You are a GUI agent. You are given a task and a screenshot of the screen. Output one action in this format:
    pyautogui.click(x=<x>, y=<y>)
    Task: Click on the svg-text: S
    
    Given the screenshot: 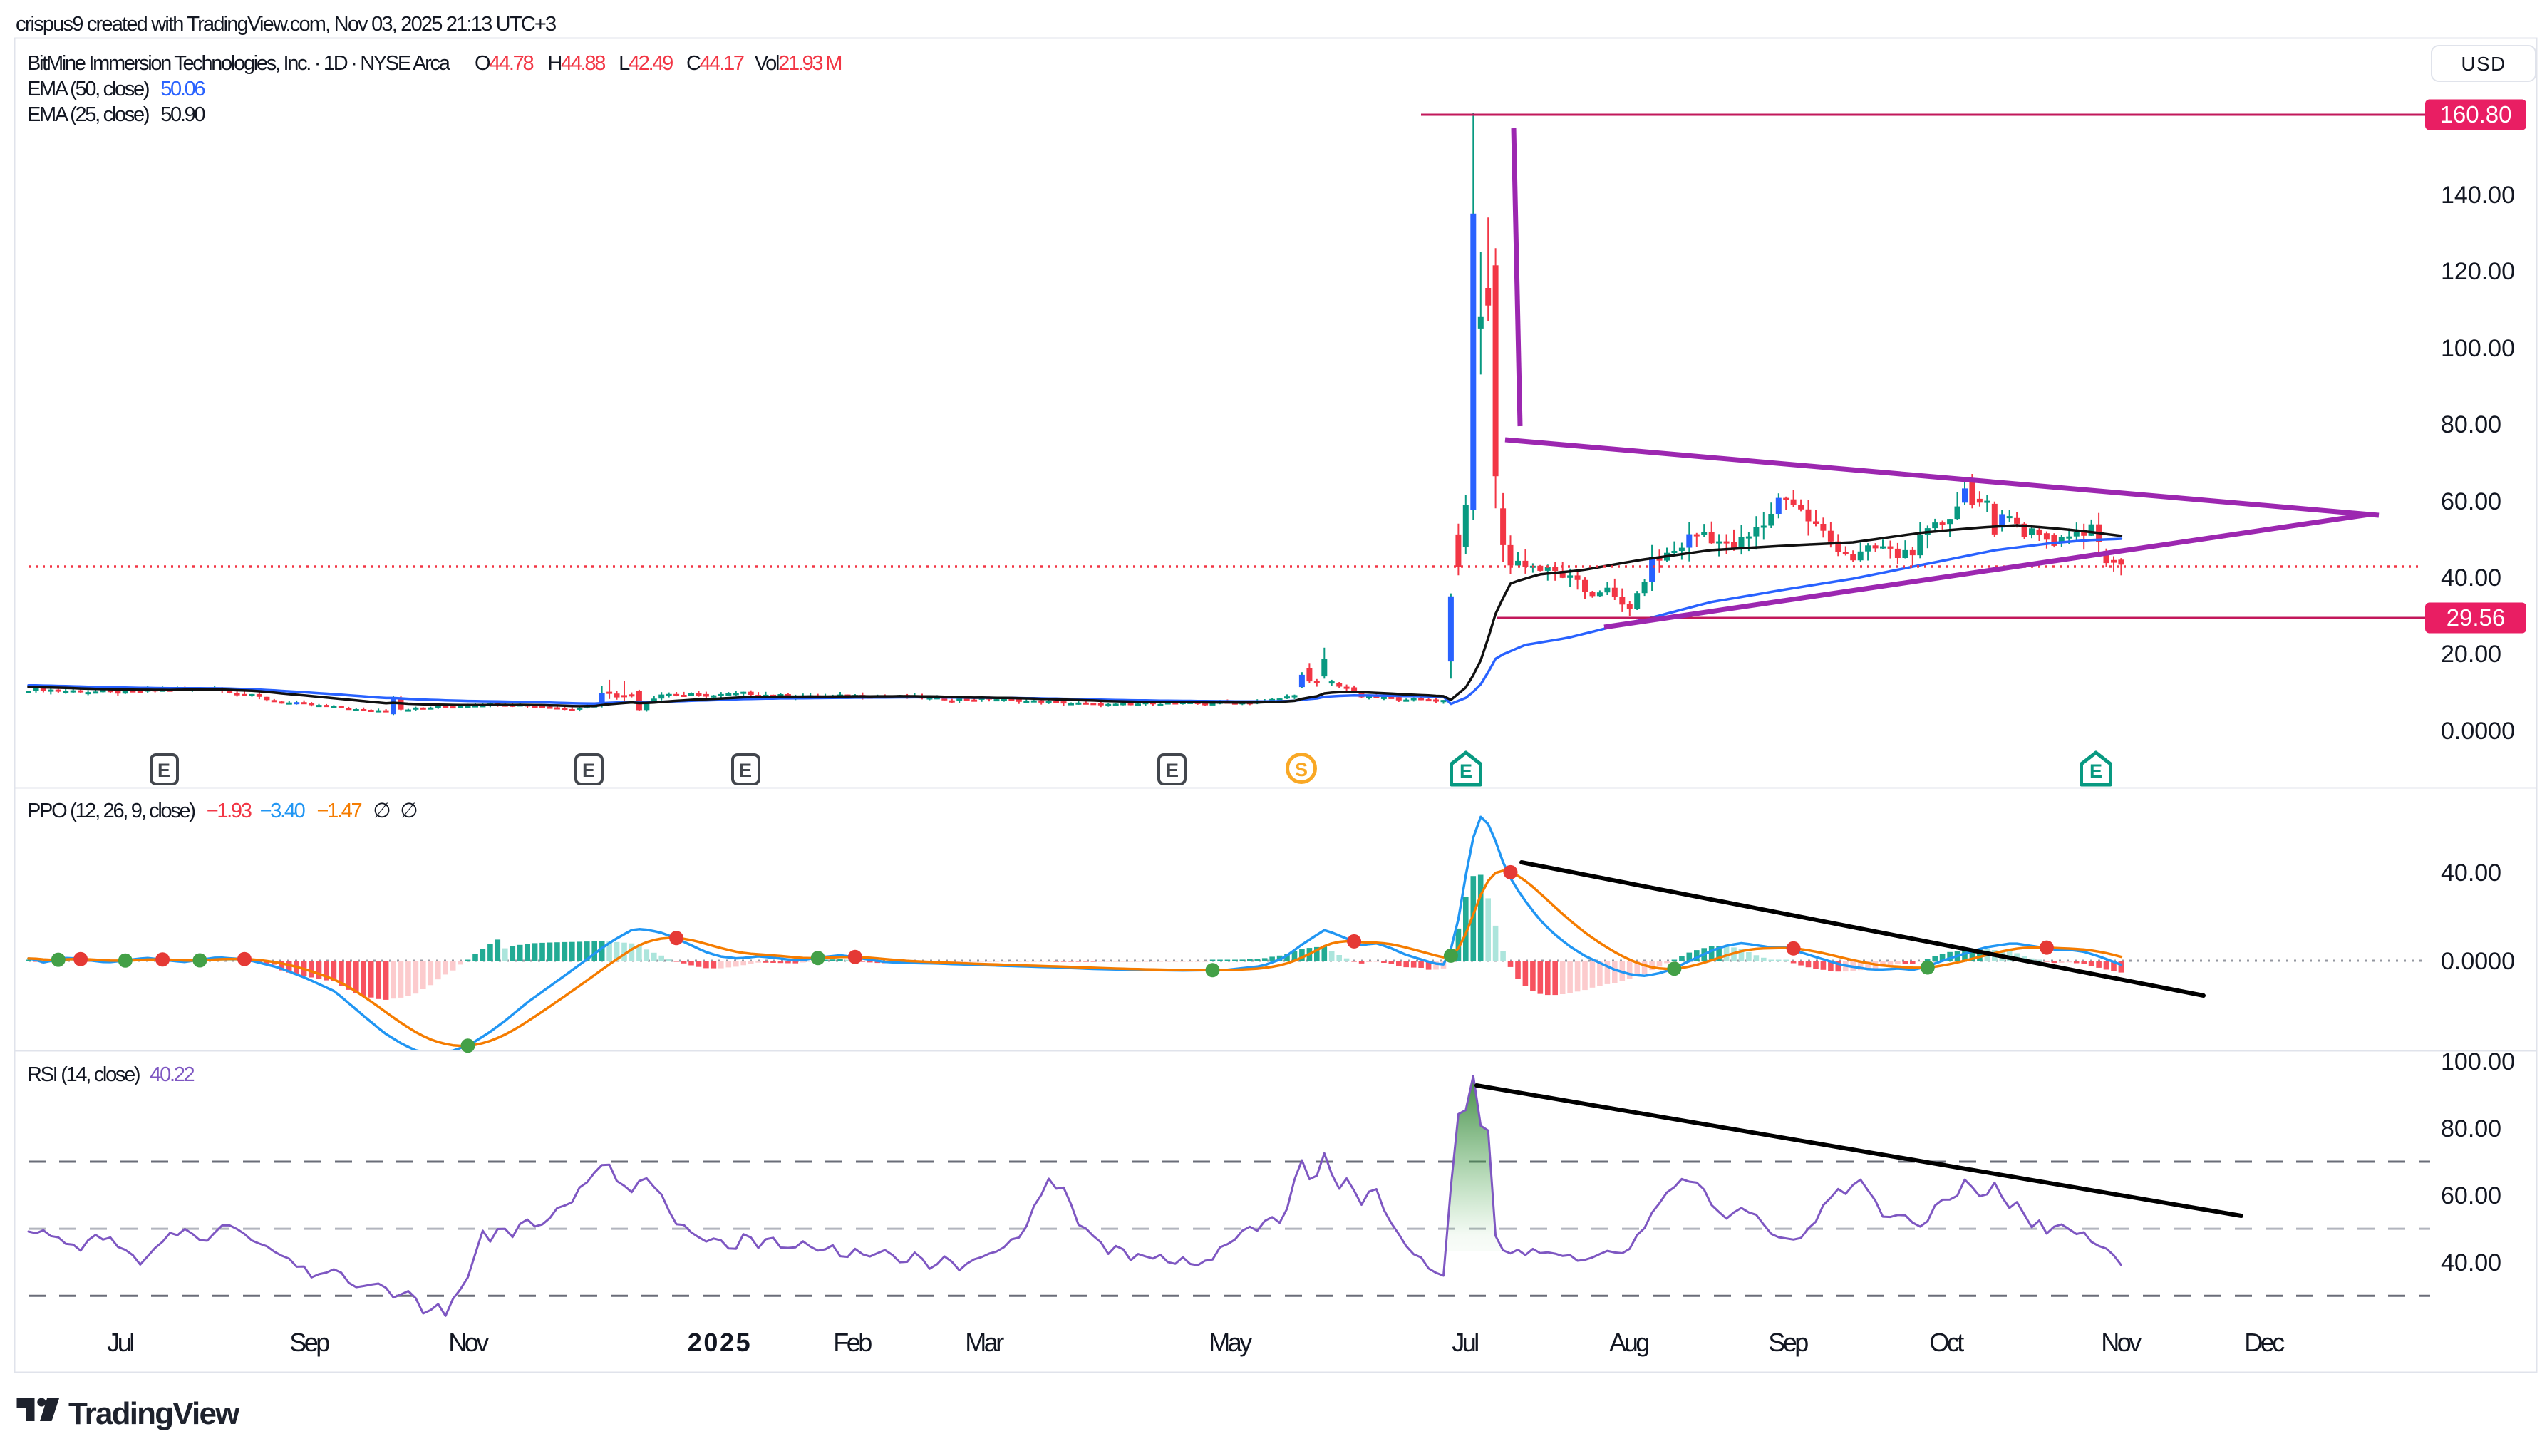 What is the action you would take?
    pyautogui.click(x=1301, y=769)
    